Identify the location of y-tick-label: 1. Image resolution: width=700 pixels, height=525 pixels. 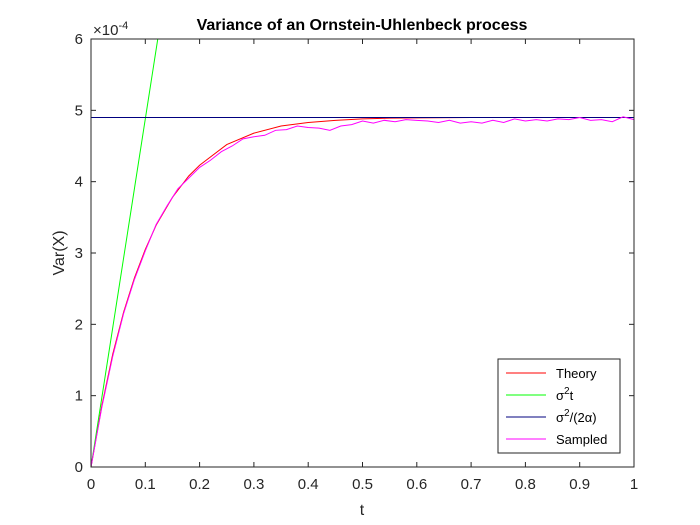
(79, 396).